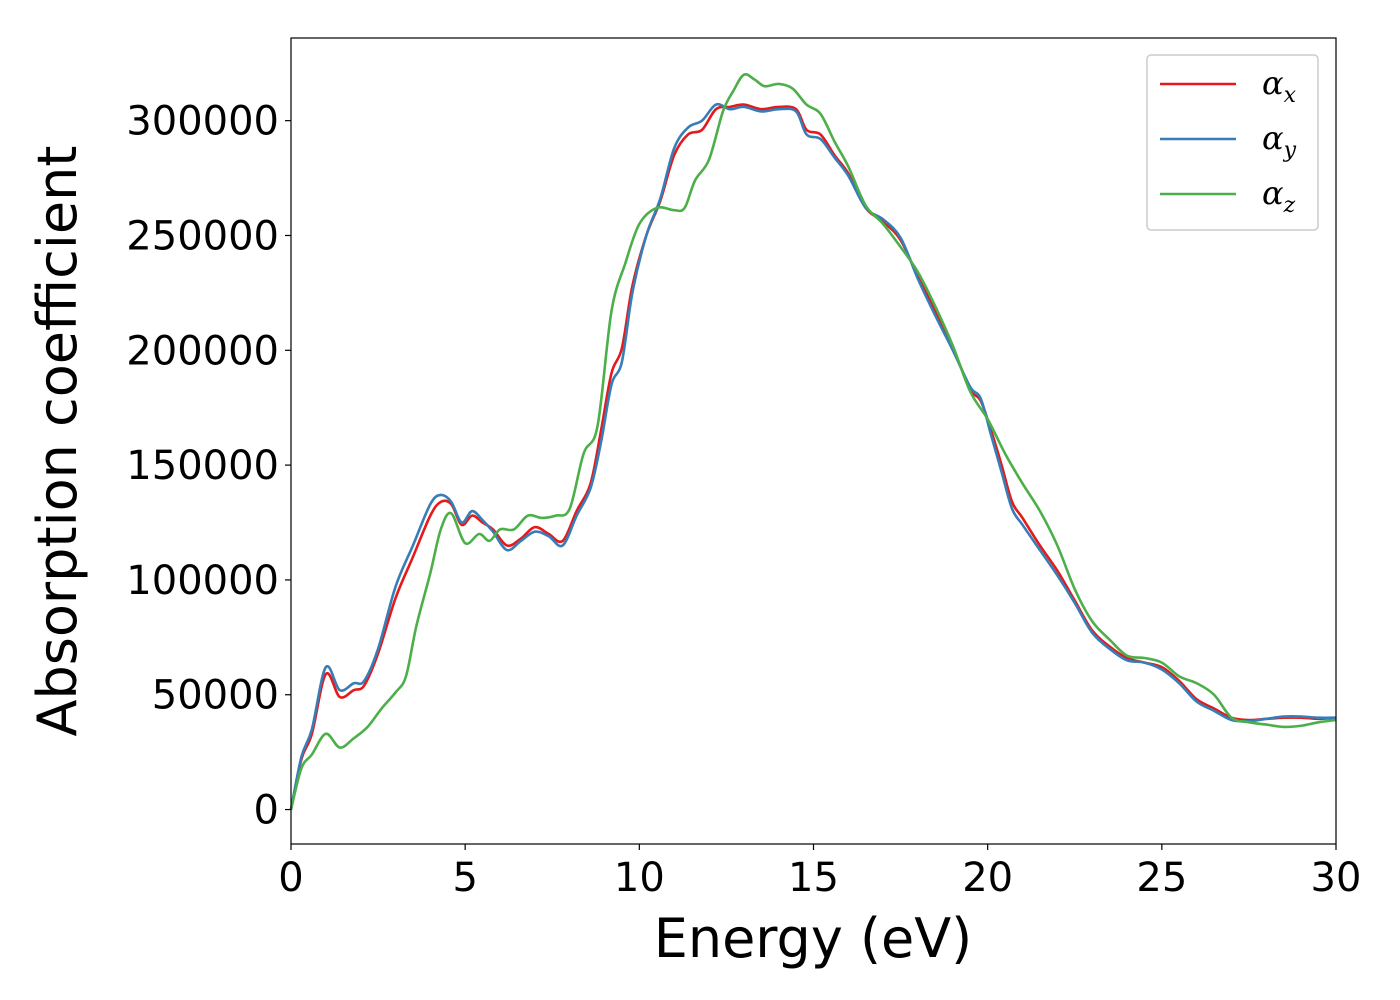 Image resolution: width=1400 pixels, height=1000 pixels. What do you see at coordinates (290, 878) in the screenshot?
I see `x-tick-label: 0` at bounding box center [290, 878].